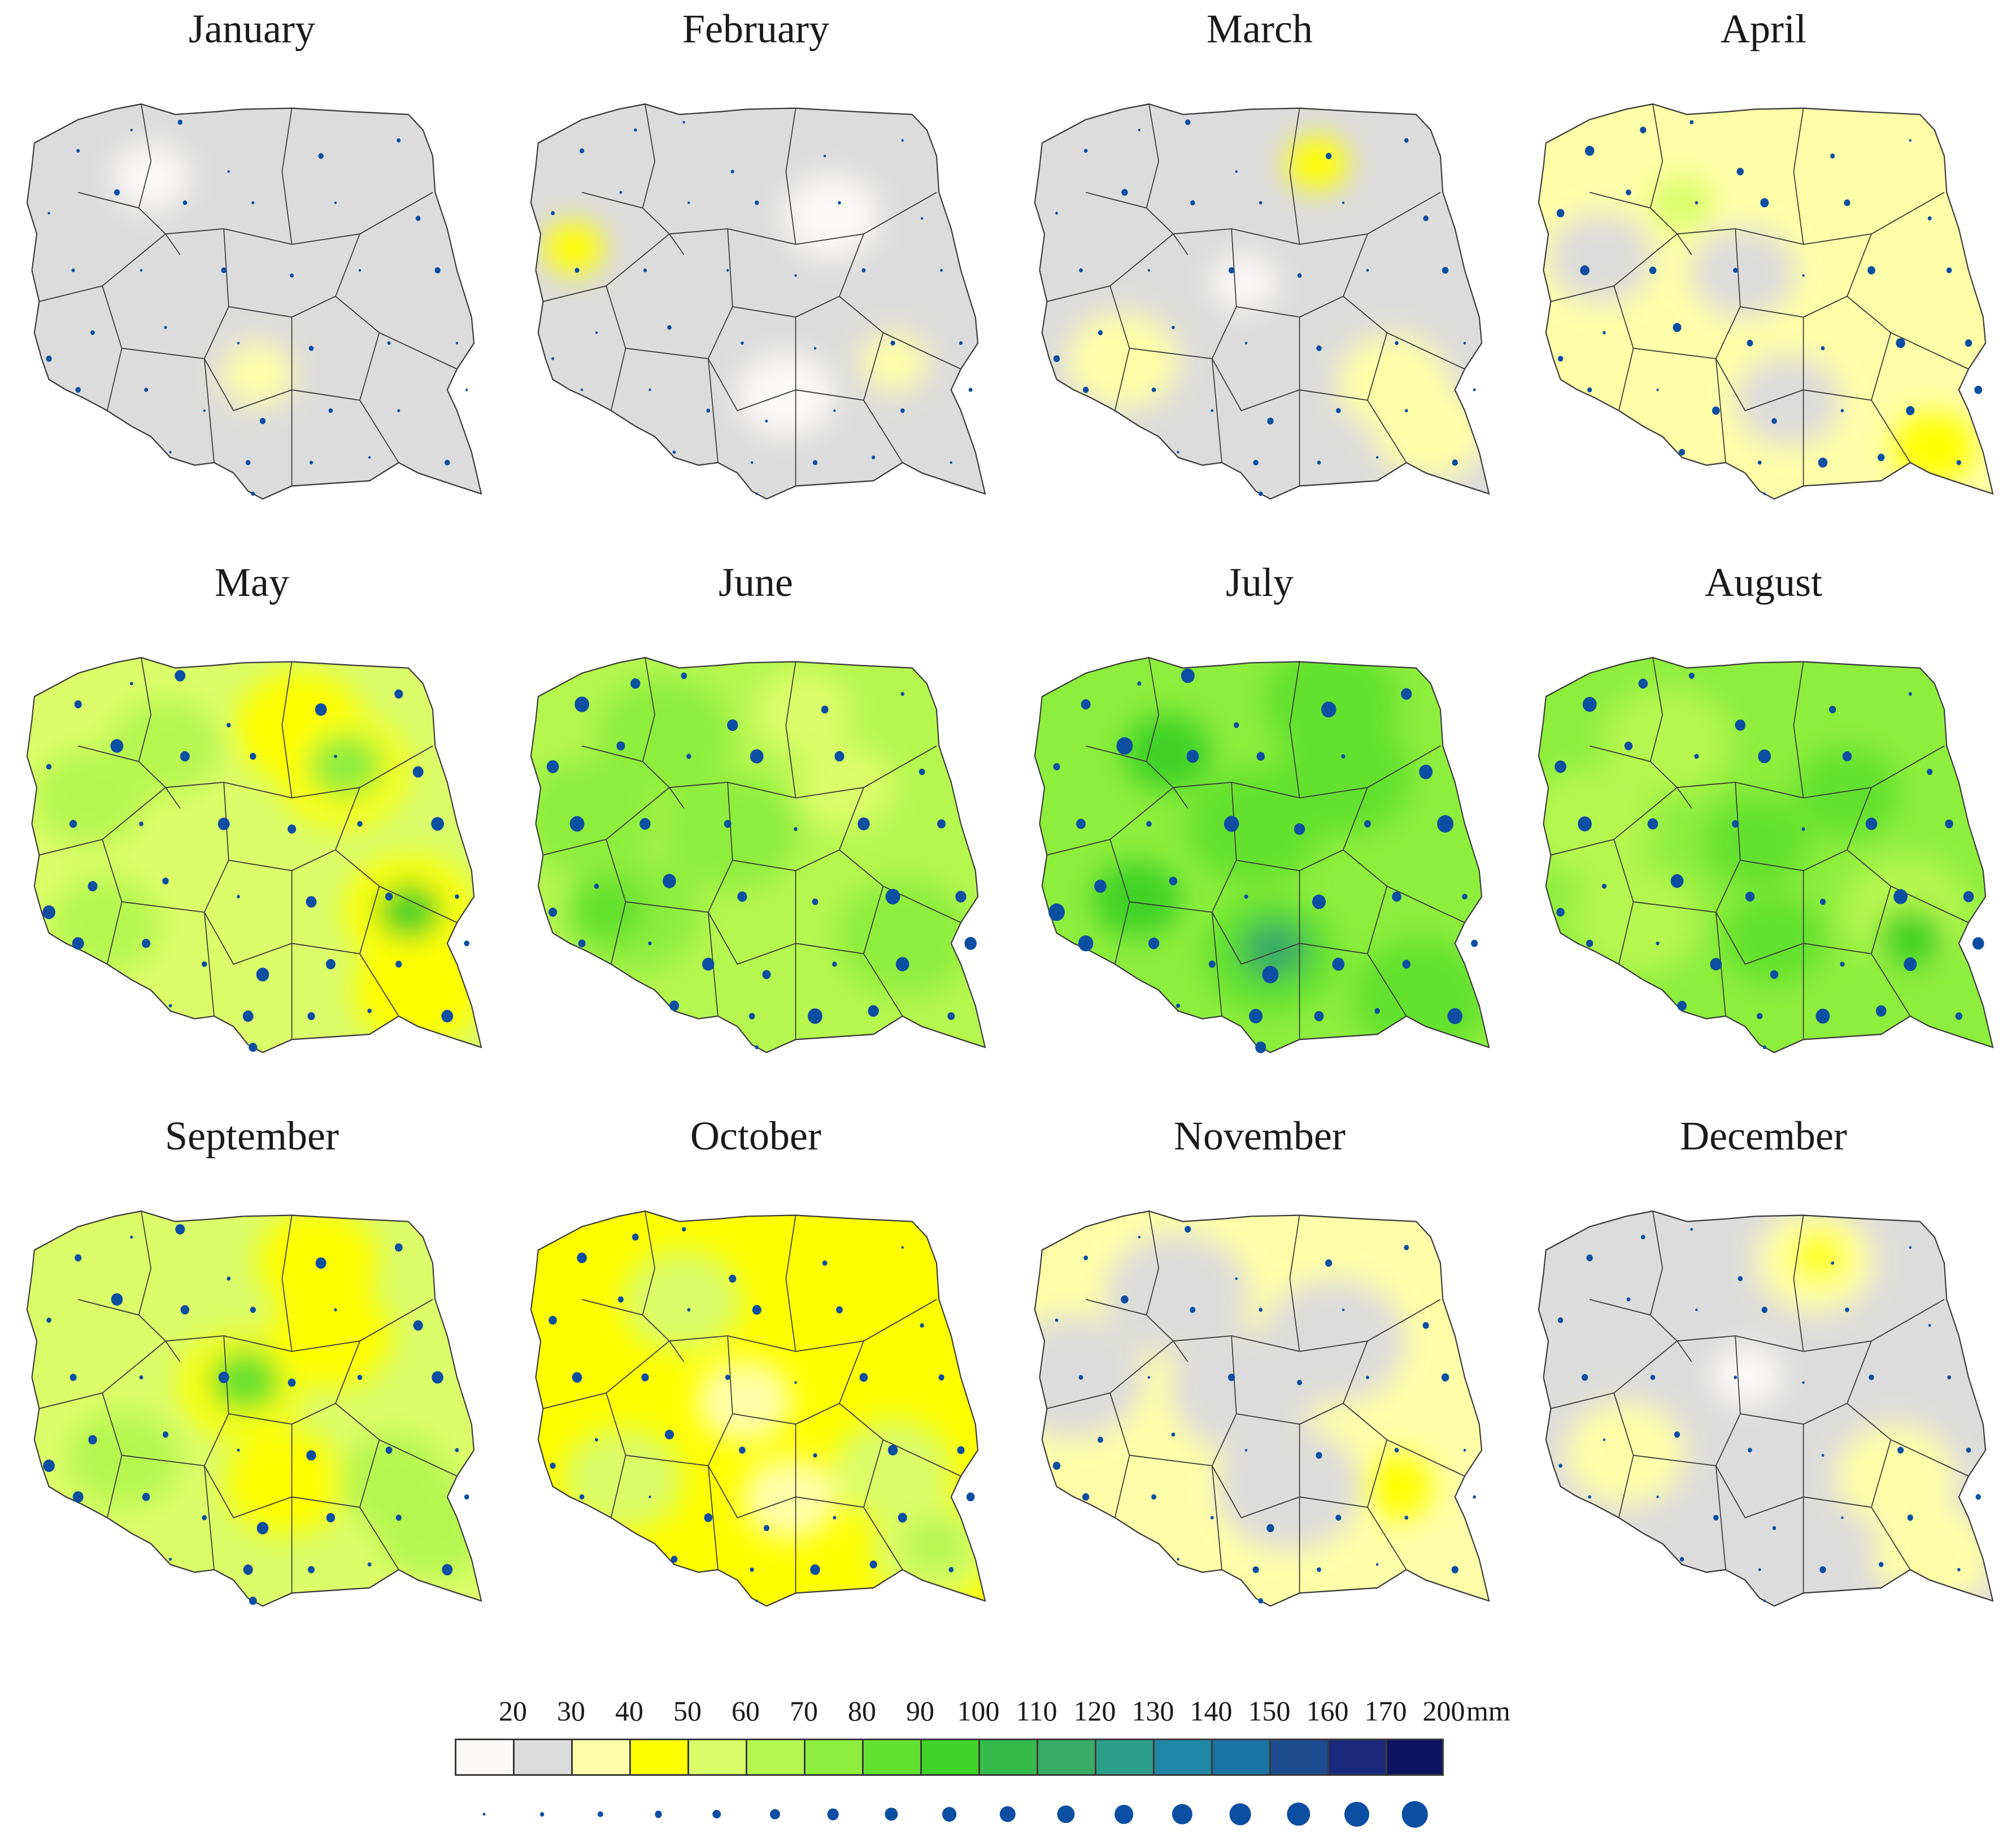  I want to click on legend-tick-label: 120, so click(1094, 1711).